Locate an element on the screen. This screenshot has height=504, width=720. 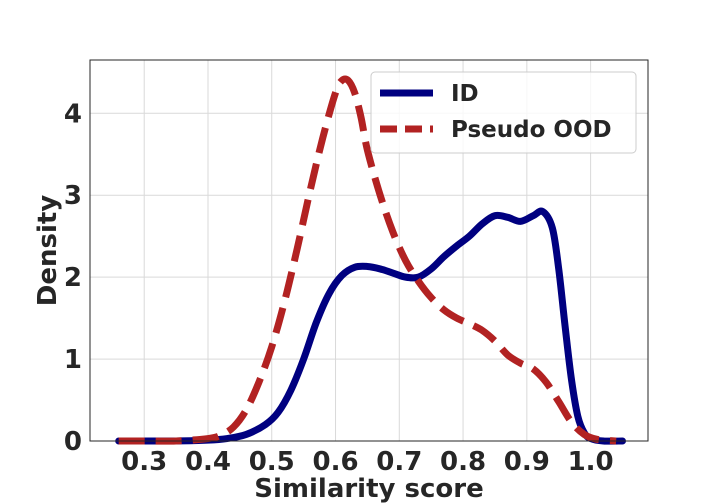
x-tick-label: 0.4 is located at coordinates (208, 462).